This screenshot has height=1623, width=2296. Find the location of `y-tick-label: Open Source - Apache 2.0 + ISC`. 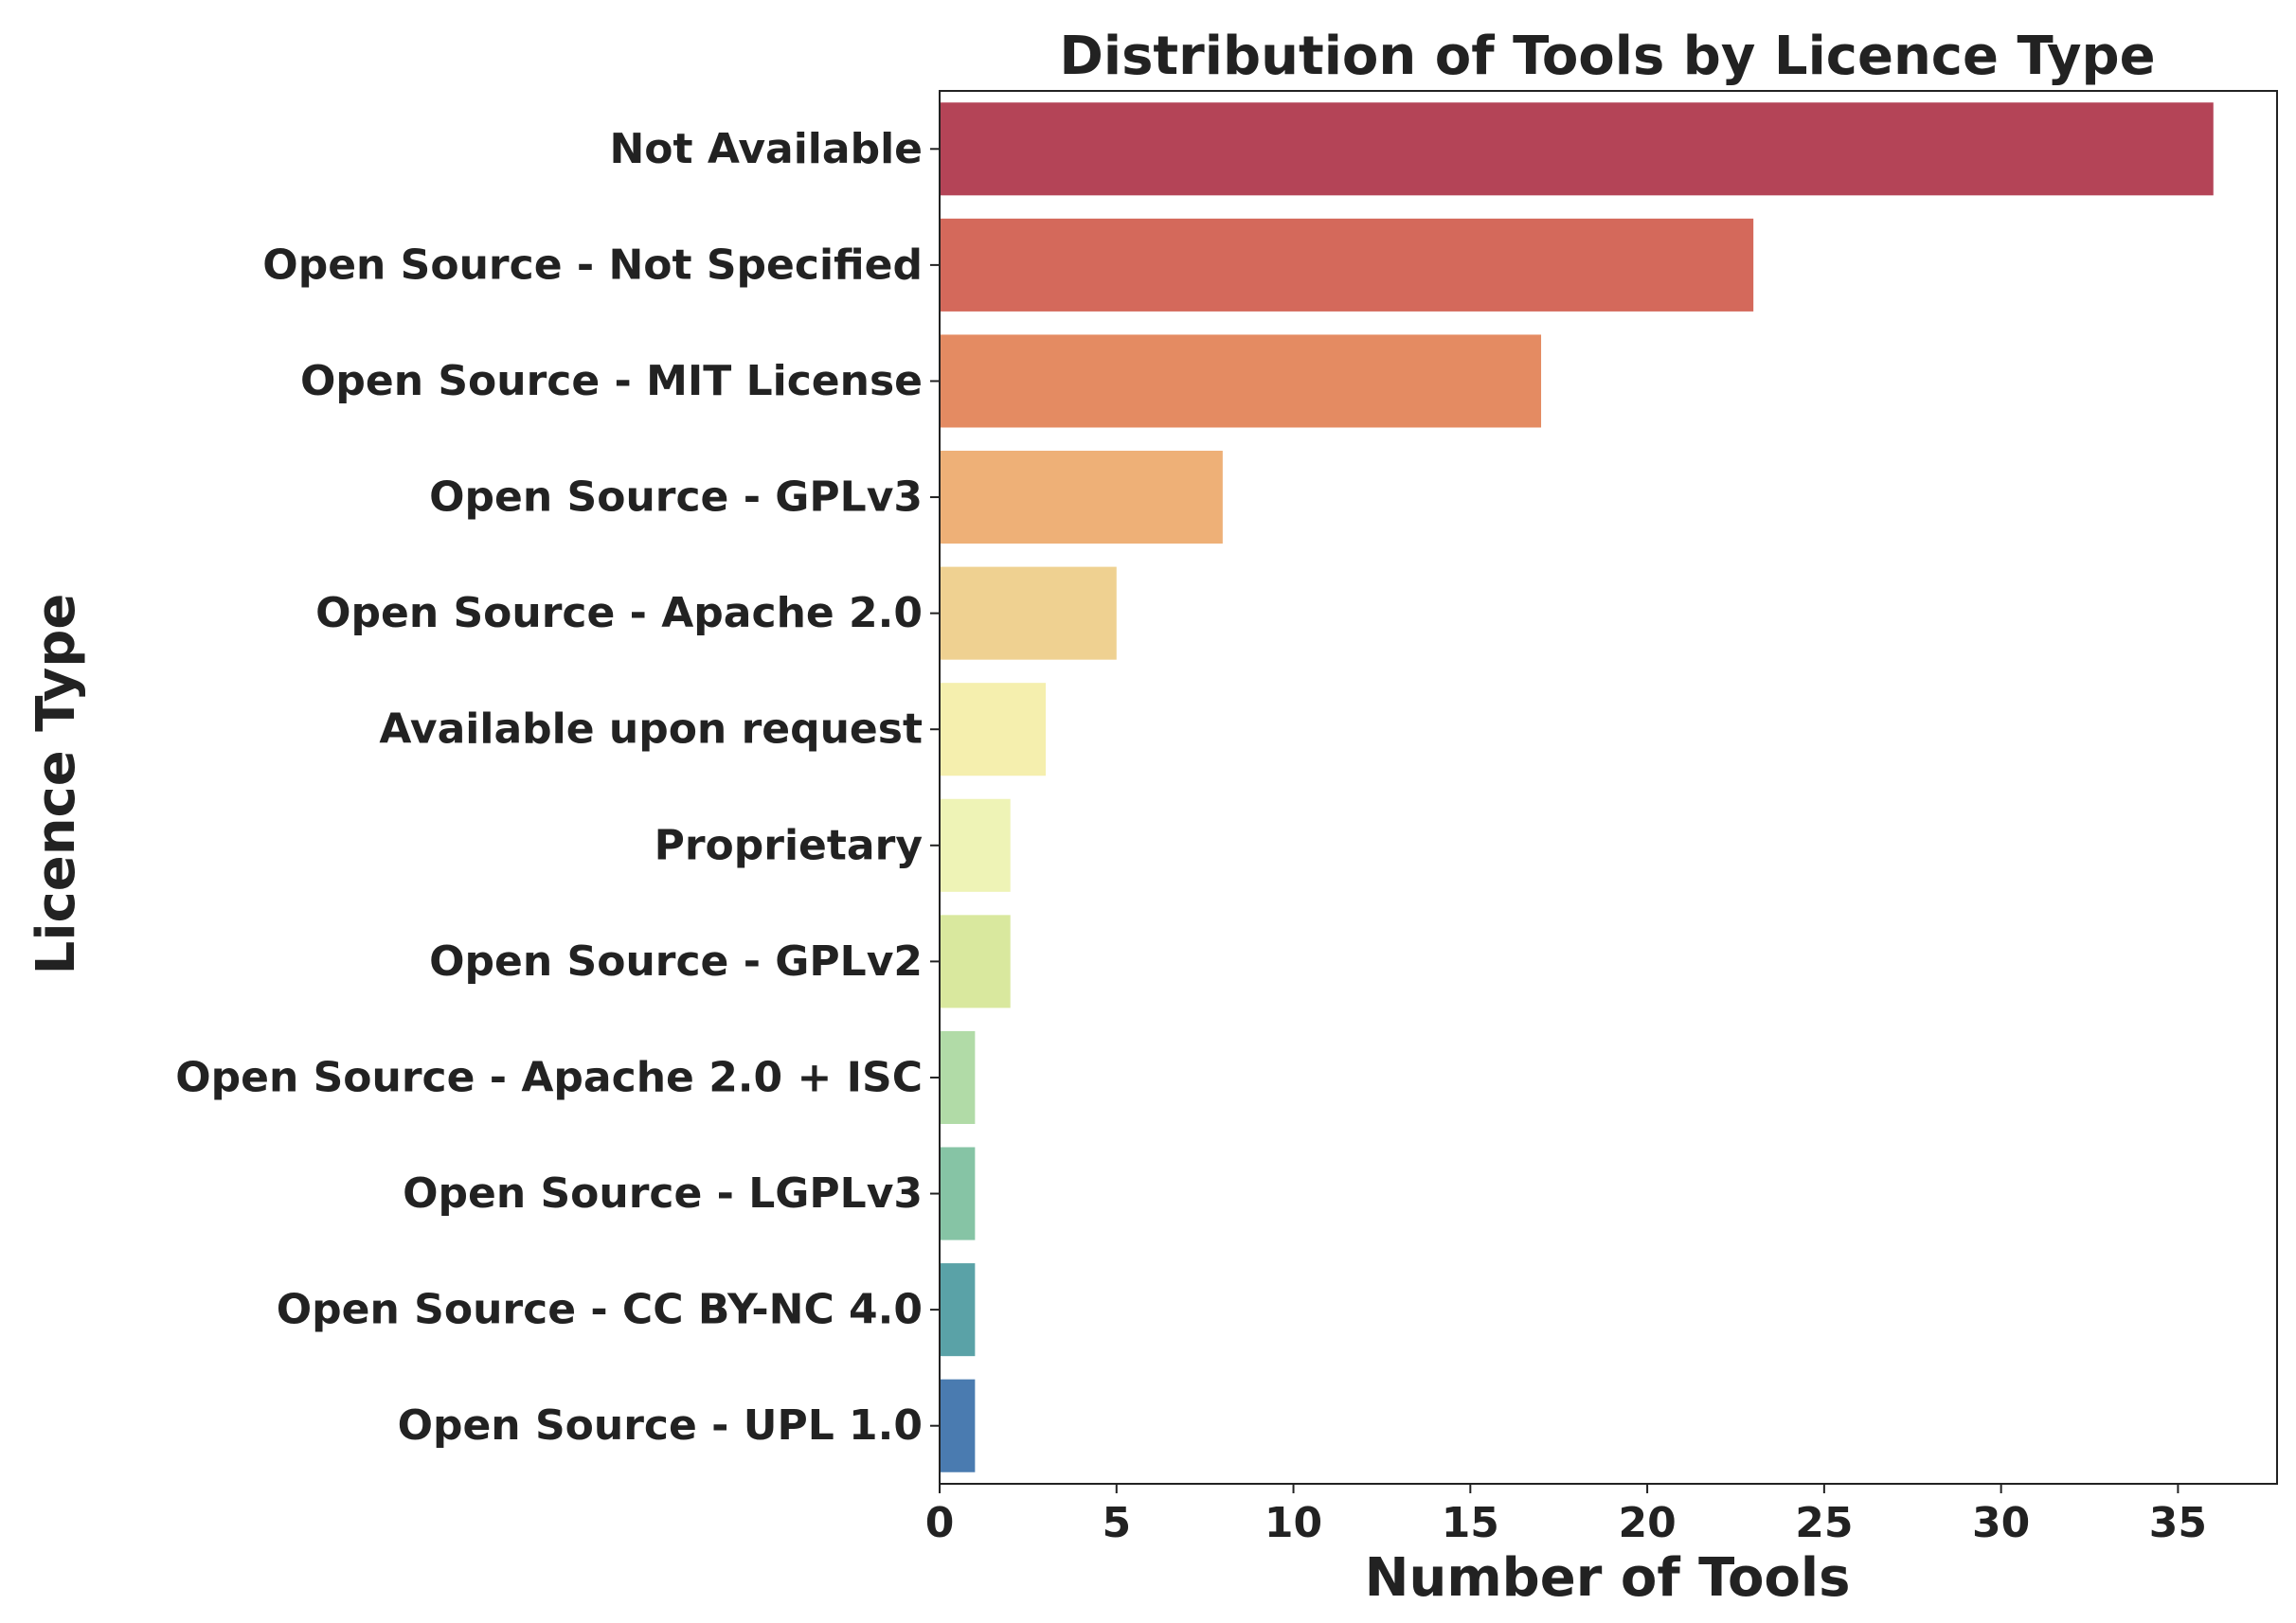

y-tick-label: Open Source - Apache 2.0 + ISC is located at coordinates (549, 1077).